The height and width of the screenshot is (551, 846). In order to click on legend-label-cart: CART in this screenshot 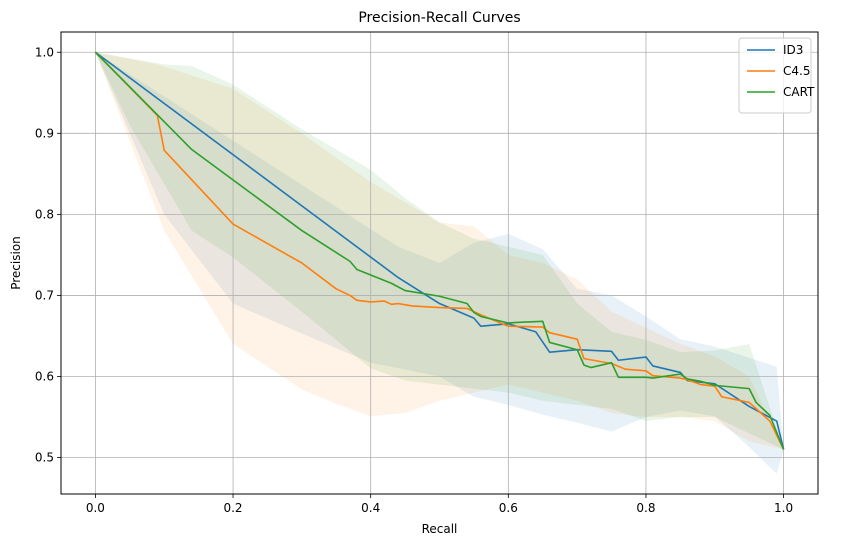, I will do `click(799, 92)`.